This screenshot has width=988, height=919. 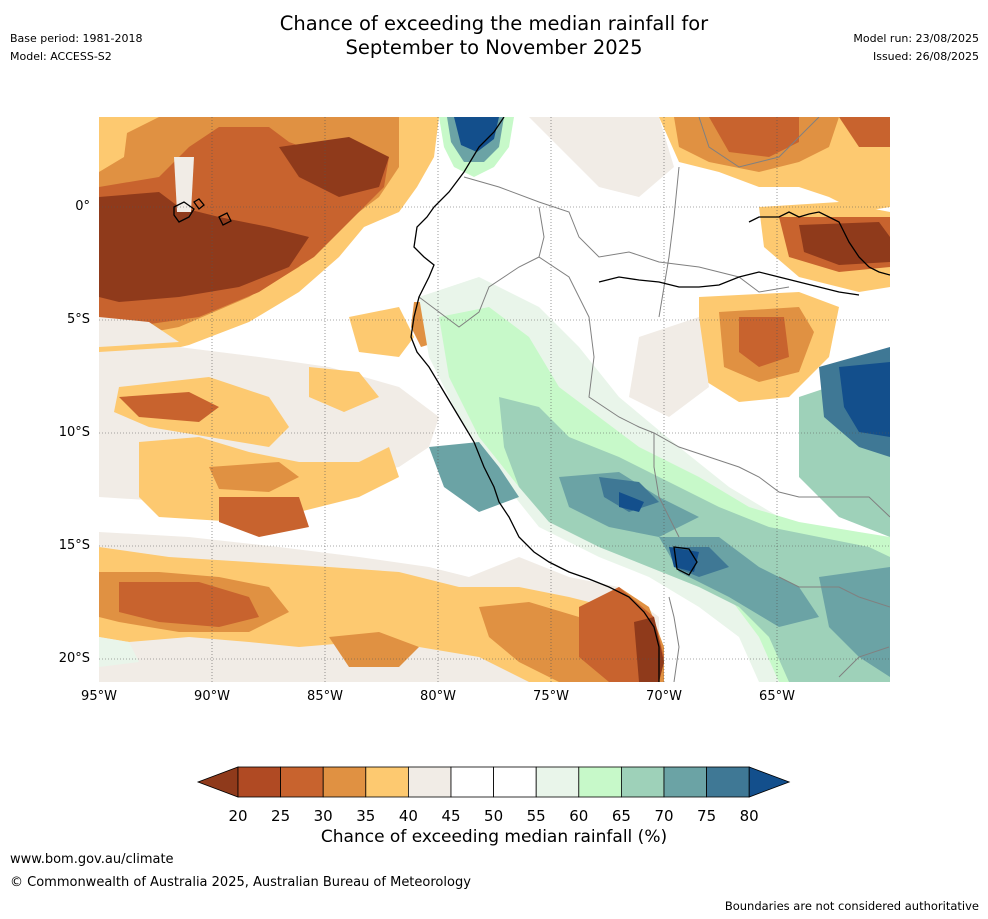 What do you see at coordinates (749, 816) in the screenshot?
I see `colorbar-tick-label: 80` at bounding box center [749, 816].